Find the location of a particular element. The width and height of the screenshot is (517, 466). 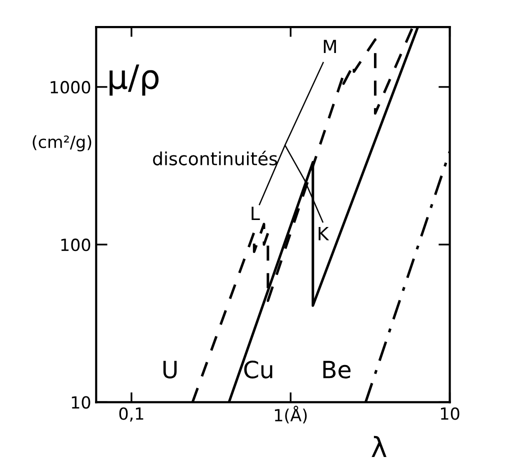

annotation: K is located at coordinates (324, 233).